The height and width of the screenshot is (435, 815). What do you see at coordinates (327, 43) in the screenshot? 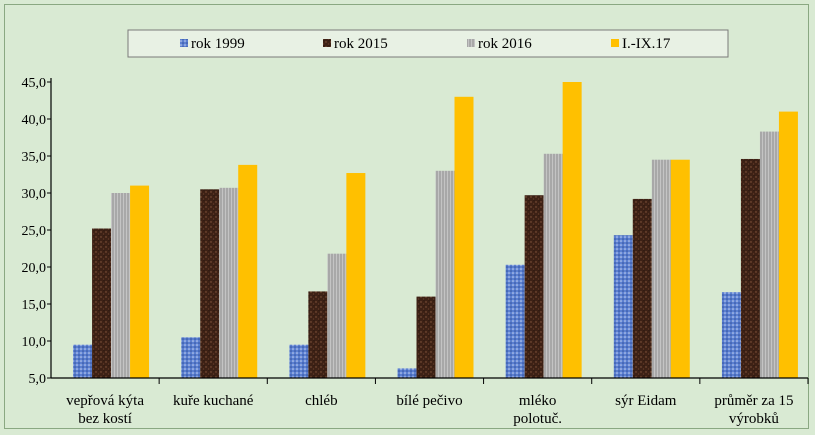
I see `legend-swatch-2015` at bounding box center [327, 43].